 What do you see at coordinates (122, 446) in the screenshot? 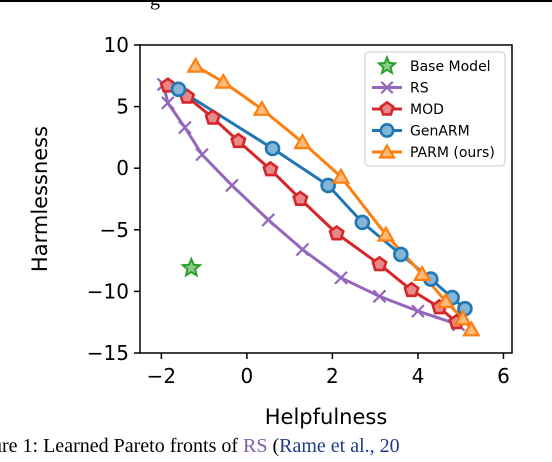
I see `caption-prefix: ure 1: Learned Pareto fronts of` at bounding box center [122, 446].